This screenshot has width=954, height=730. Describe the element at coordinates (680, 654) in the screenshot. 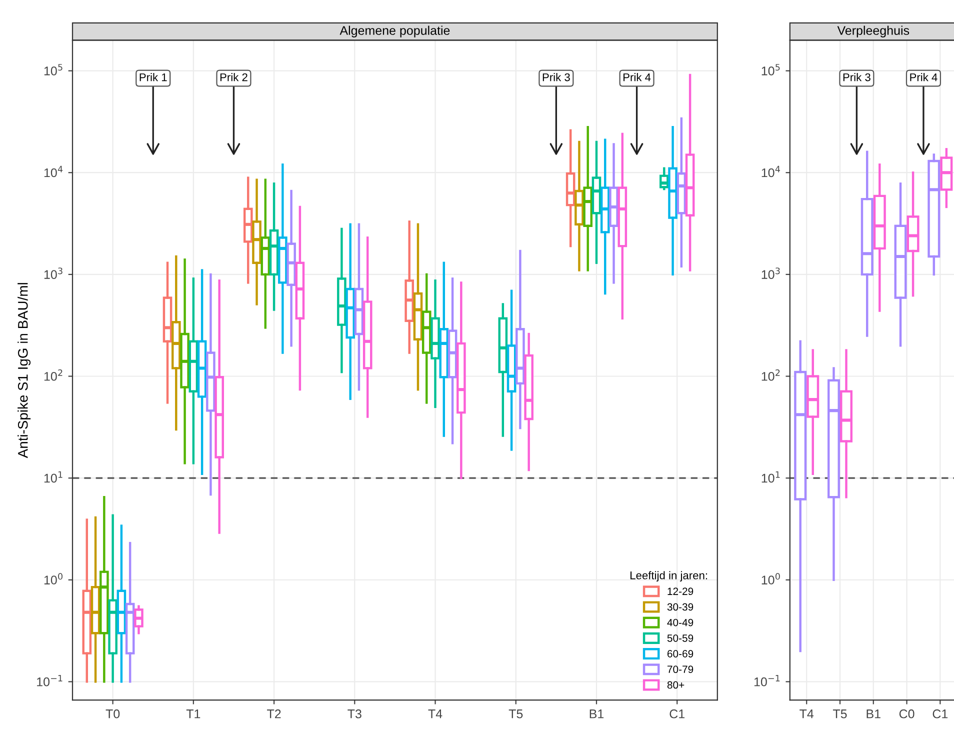

I see `legend-label: 60-69` at that location.